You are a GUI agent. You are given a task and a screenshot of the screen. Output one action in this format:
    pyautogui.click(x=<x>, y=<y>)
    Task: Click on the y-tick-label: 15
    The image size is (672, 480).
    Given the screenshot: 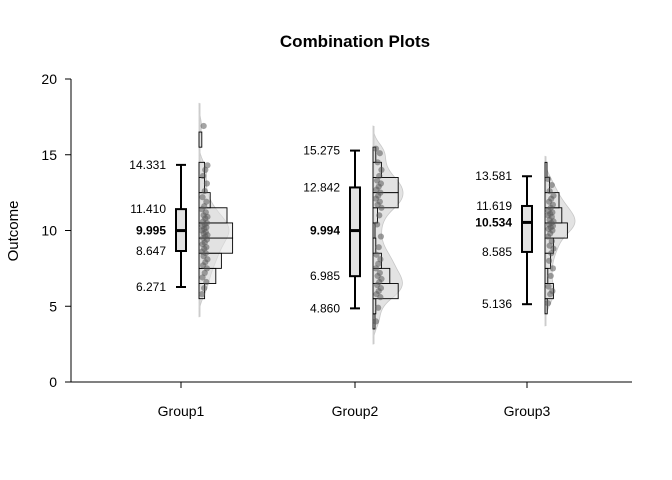 What is the action you would take?
    pyautogui.click(x=49, y=155)
    